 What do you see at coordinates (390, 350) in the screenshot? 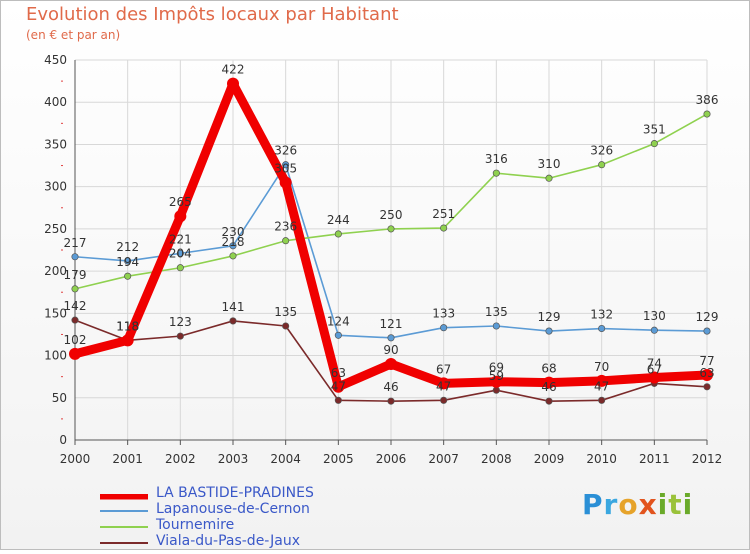
I see `data-label: 90` at bounding box center [390, 350].